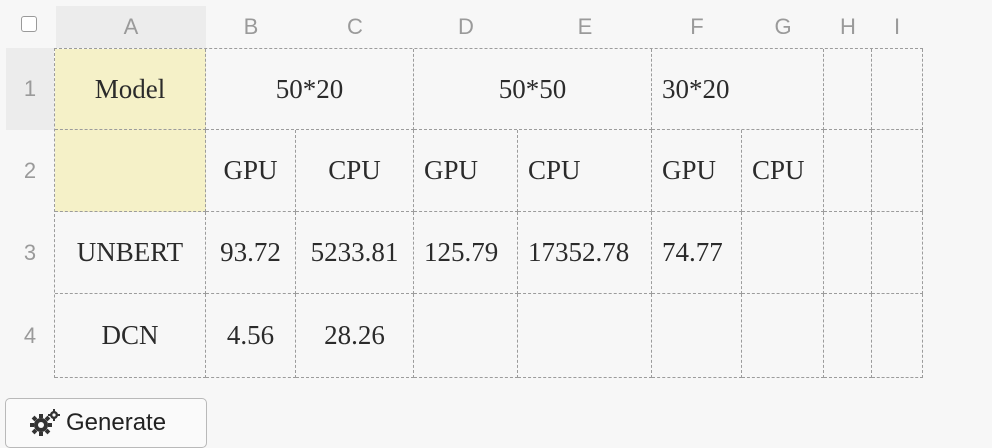 The width and height of the screenshot is (992, 448). What do you see at coordinates (355, 26) in the screenshot?
I see `column-header-c: C` at bounding box center [355, 26].